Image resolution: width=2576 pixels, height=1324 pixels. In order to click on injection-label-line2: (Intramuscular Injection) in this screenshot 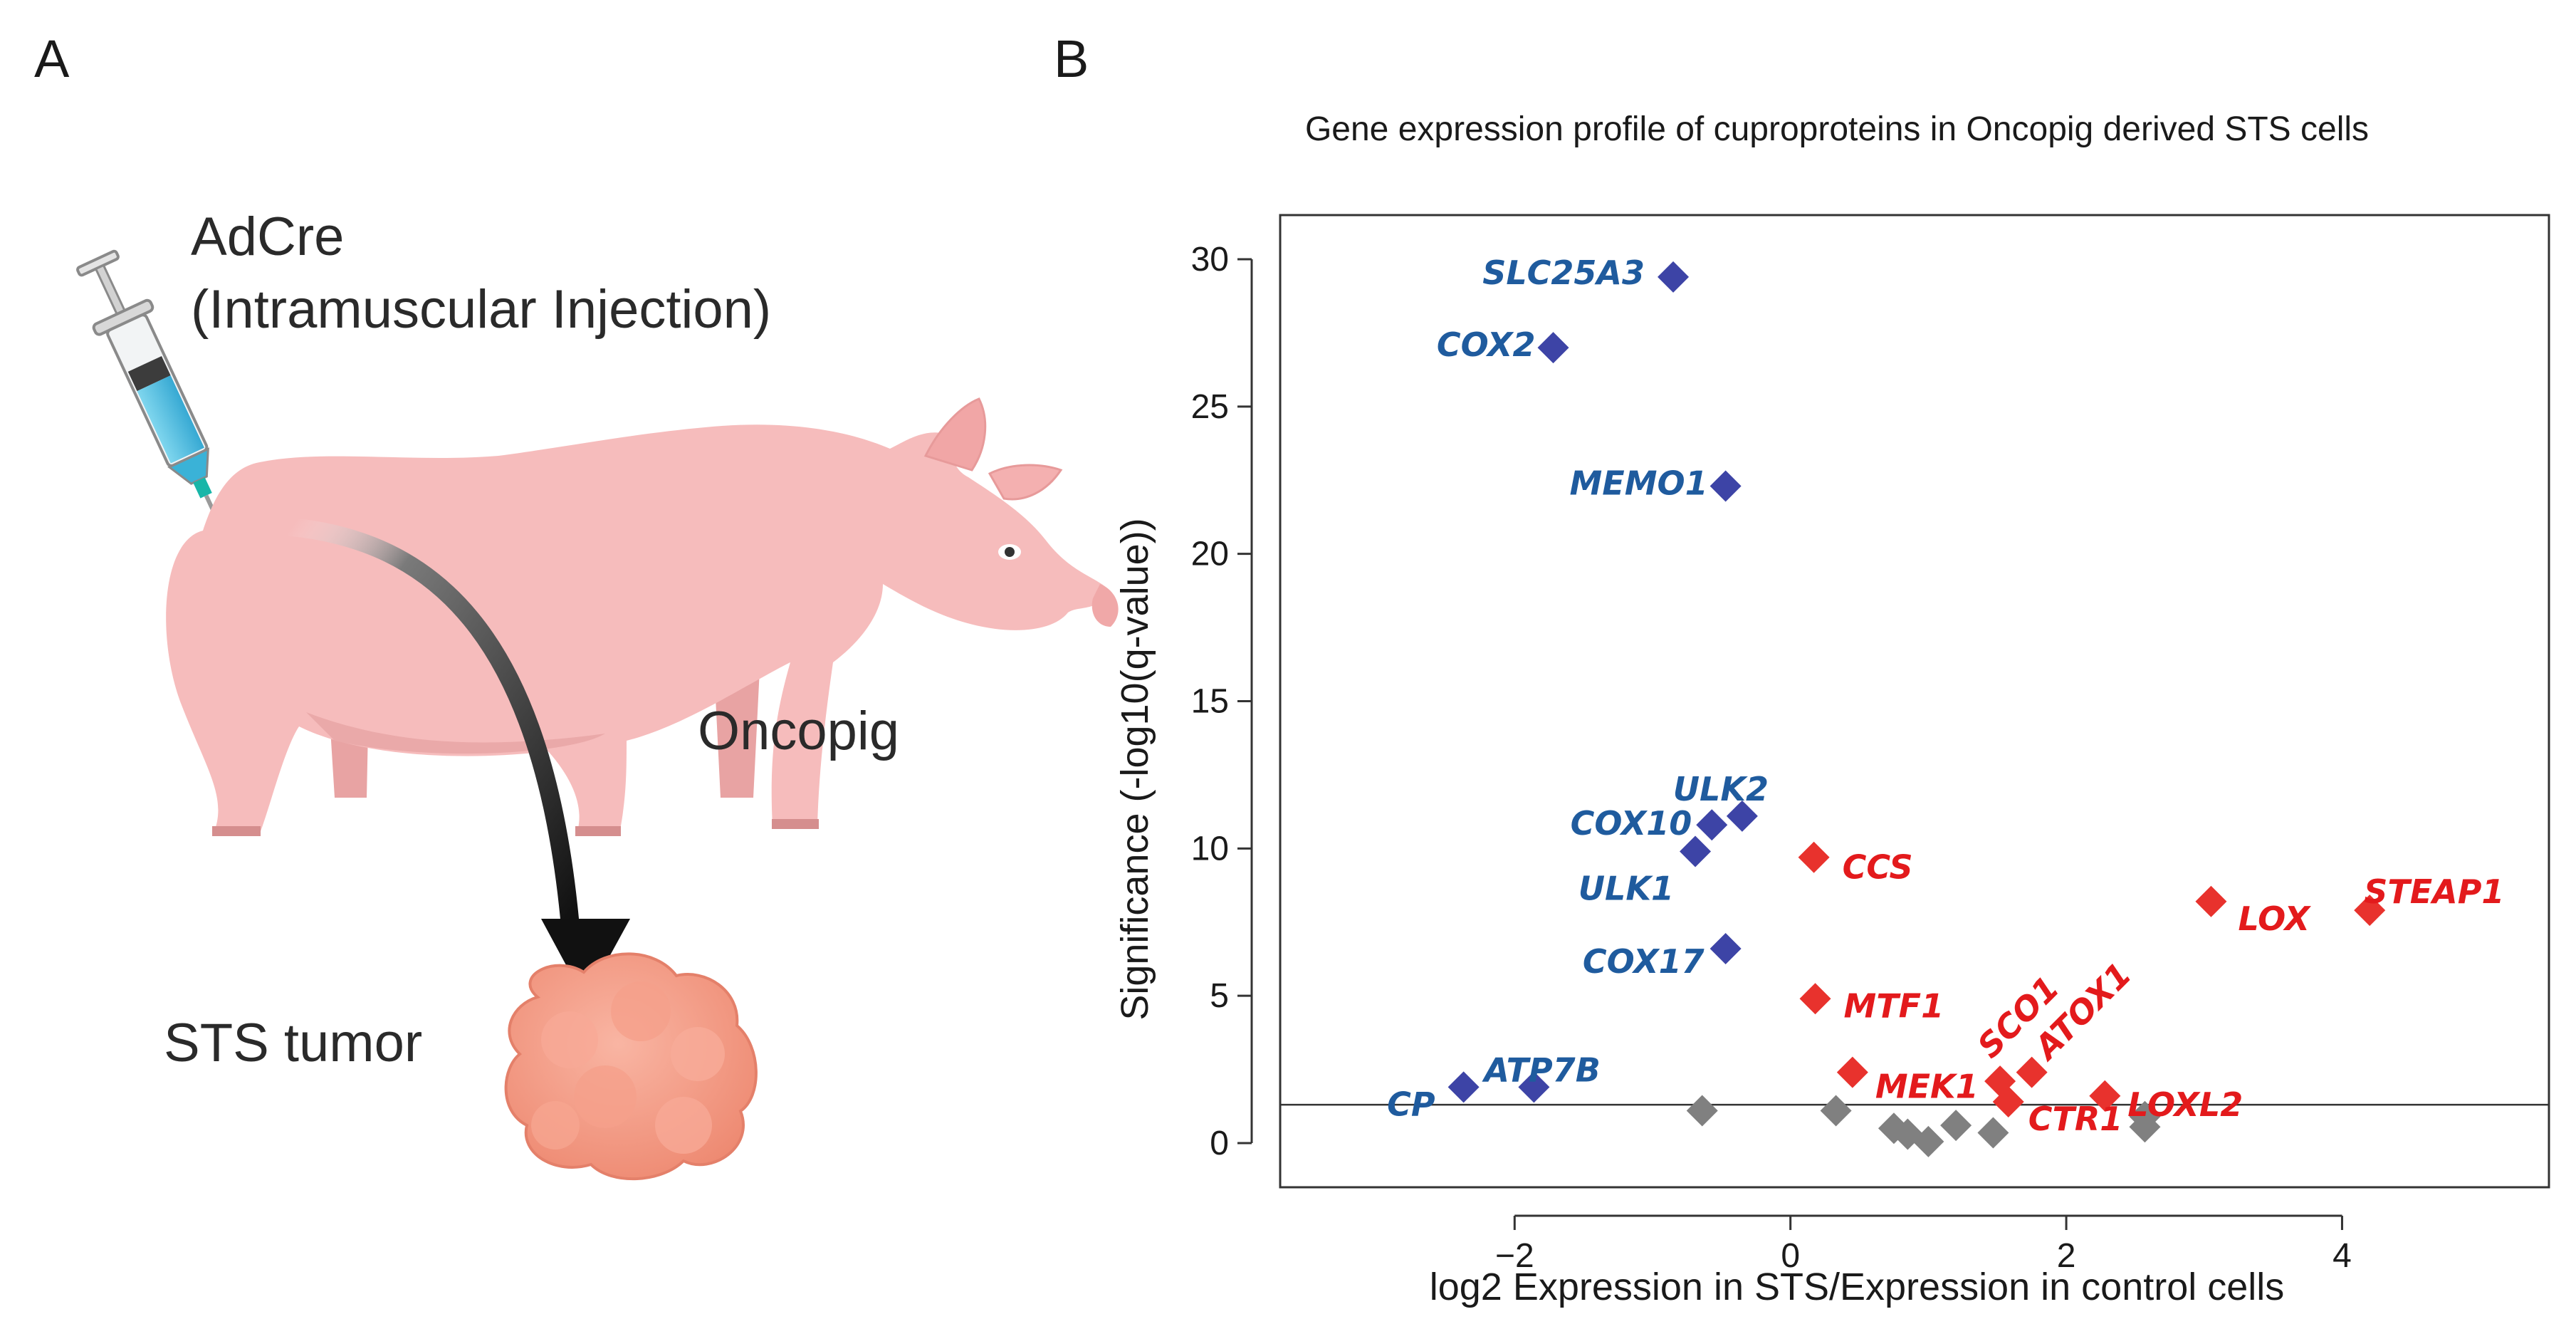, I will do `click(481, 309)`.